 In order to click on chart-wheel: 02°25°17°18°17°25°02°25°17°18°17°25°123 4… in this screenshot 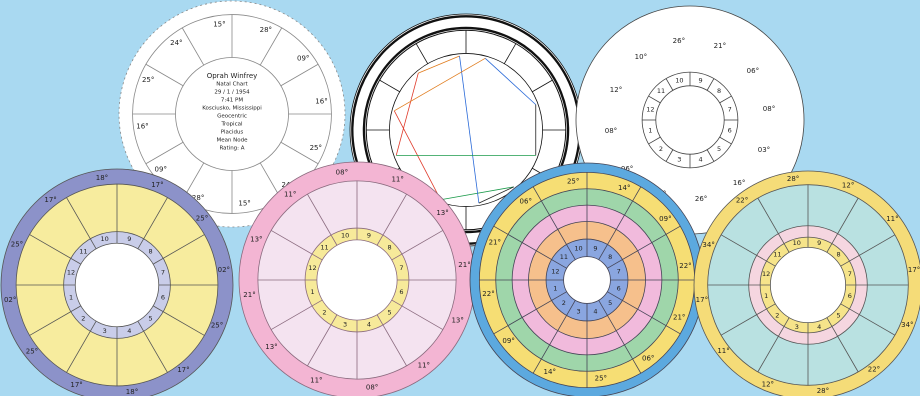, I will do `click(117, 282)`.